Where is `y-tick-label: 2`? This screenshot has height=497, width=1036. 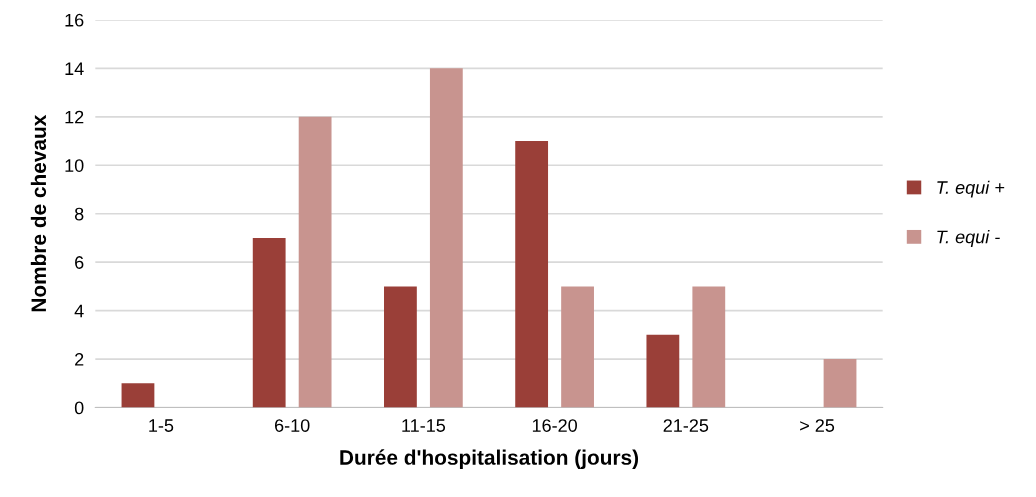
y-tick-label: 2 is located at coordinates (79, 359).